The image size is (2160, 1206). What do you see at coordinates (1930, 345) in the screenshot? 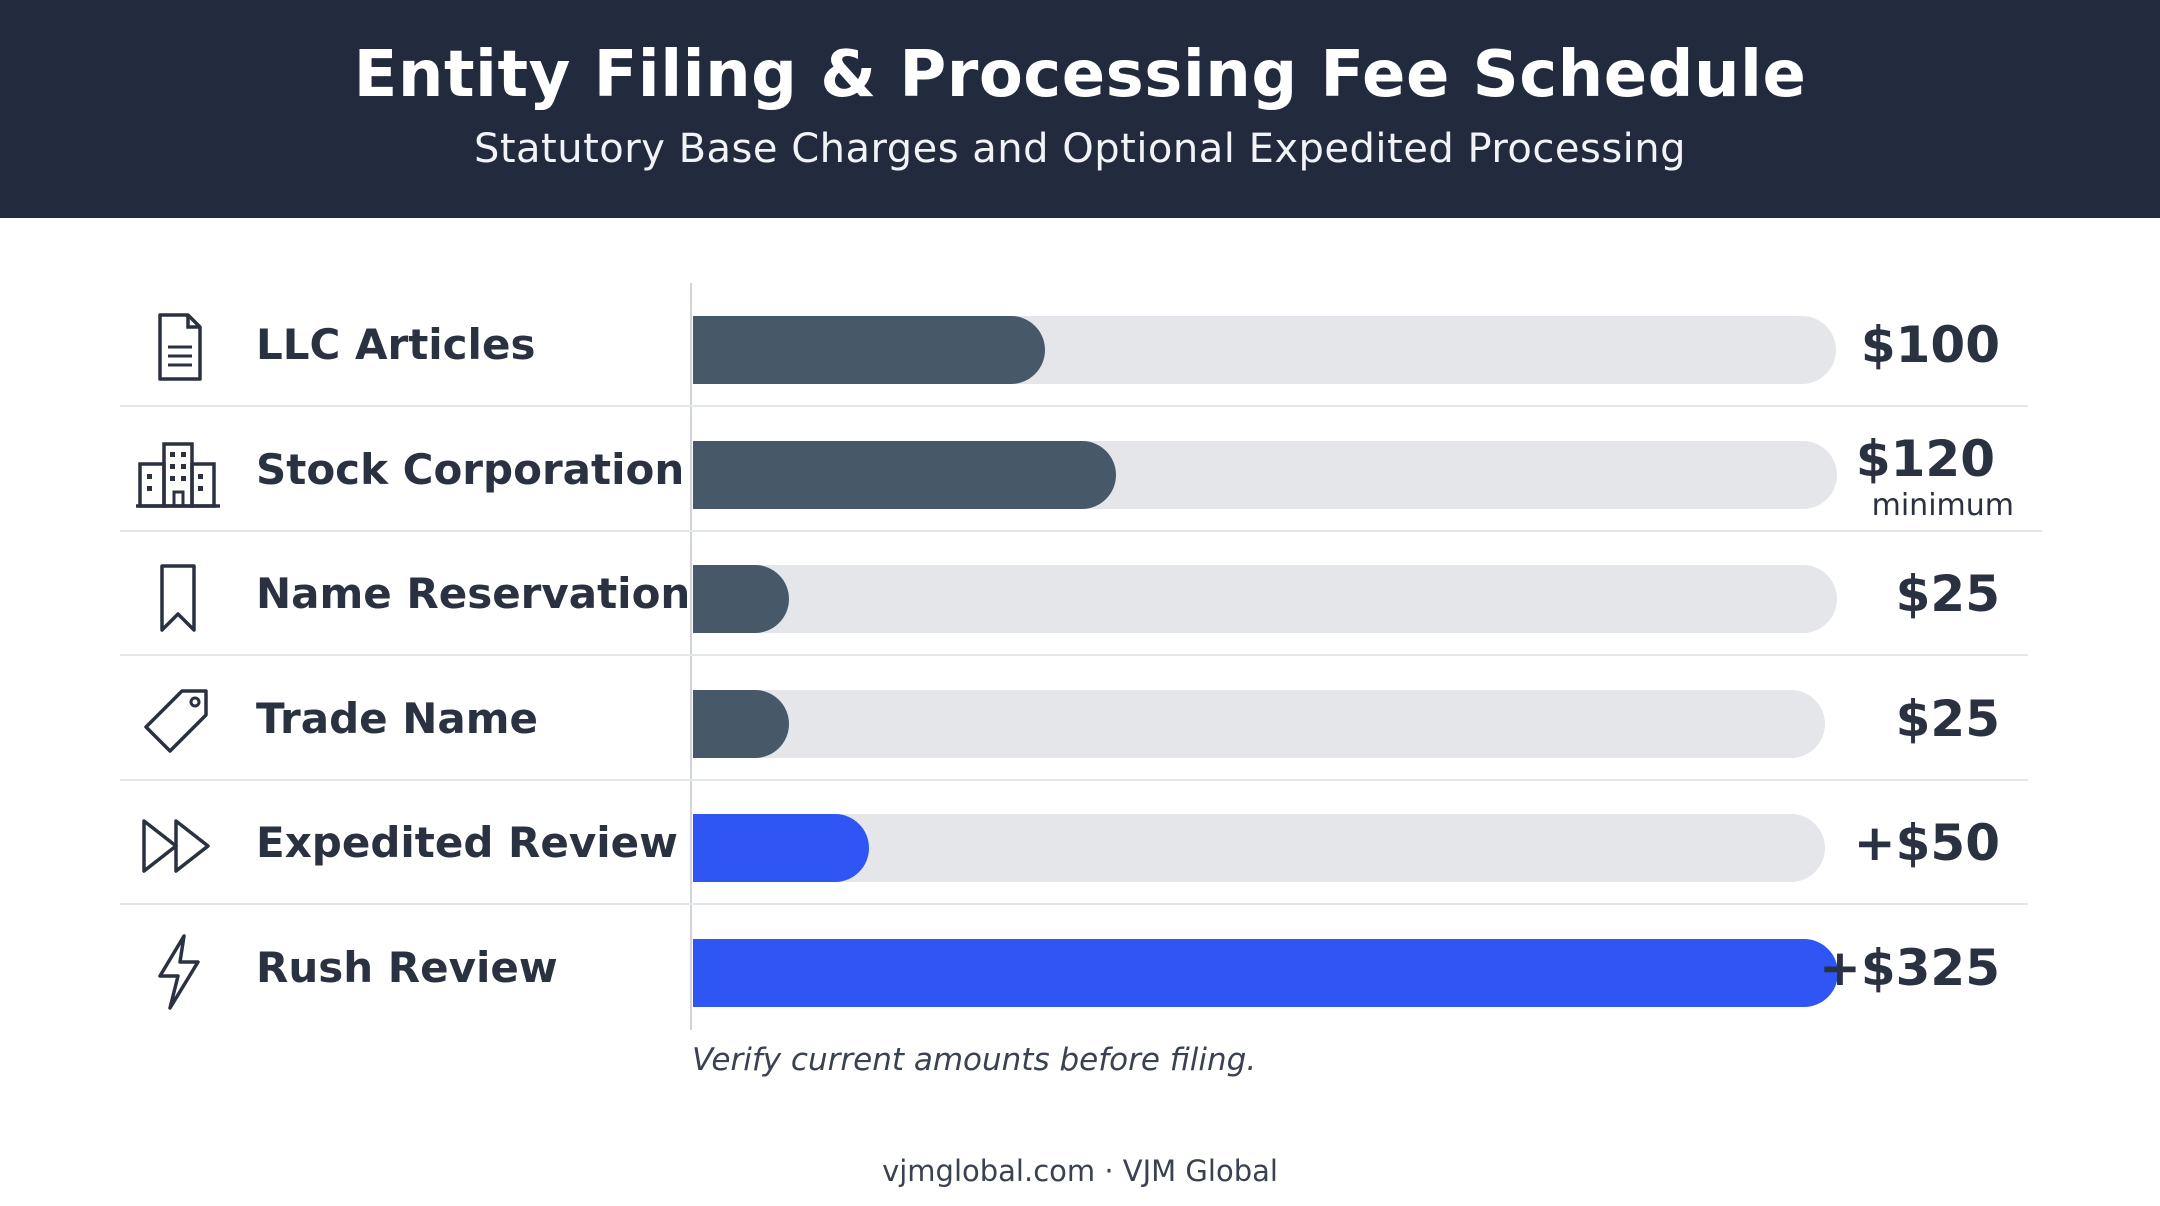
I see `value-label: $100` at bounding box center [1930, 345].